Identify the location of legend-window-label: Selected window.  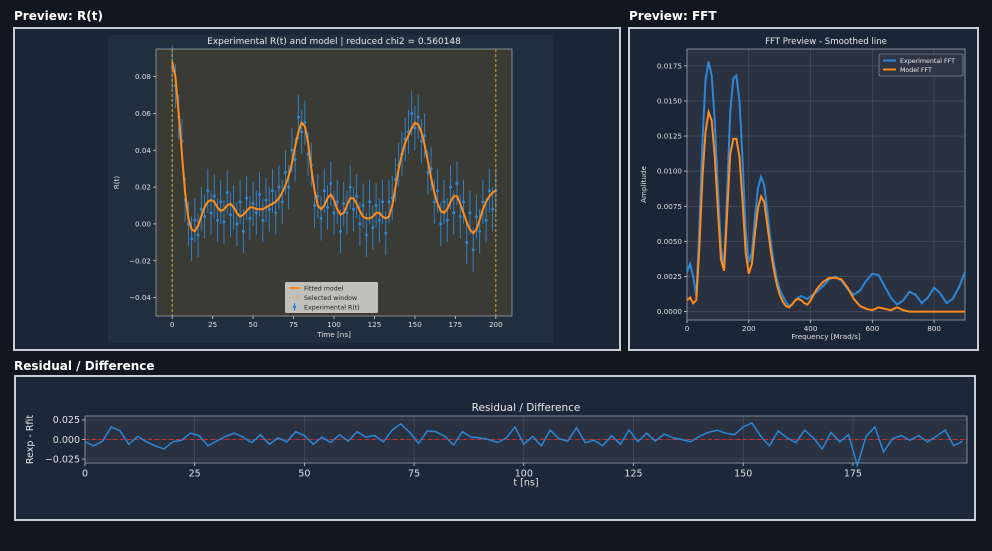
(330, 298).